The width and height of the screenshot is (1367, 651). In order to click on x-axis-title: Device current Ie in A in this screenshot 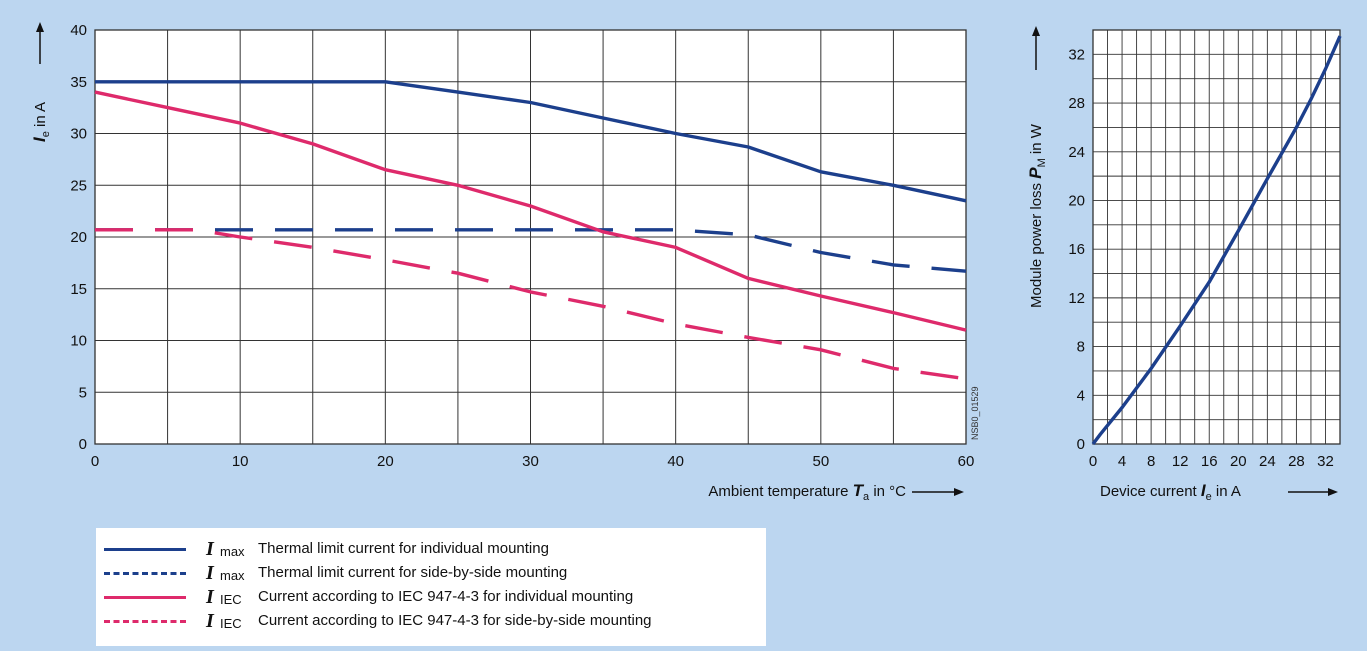, I will do `click(1170, 492)`.